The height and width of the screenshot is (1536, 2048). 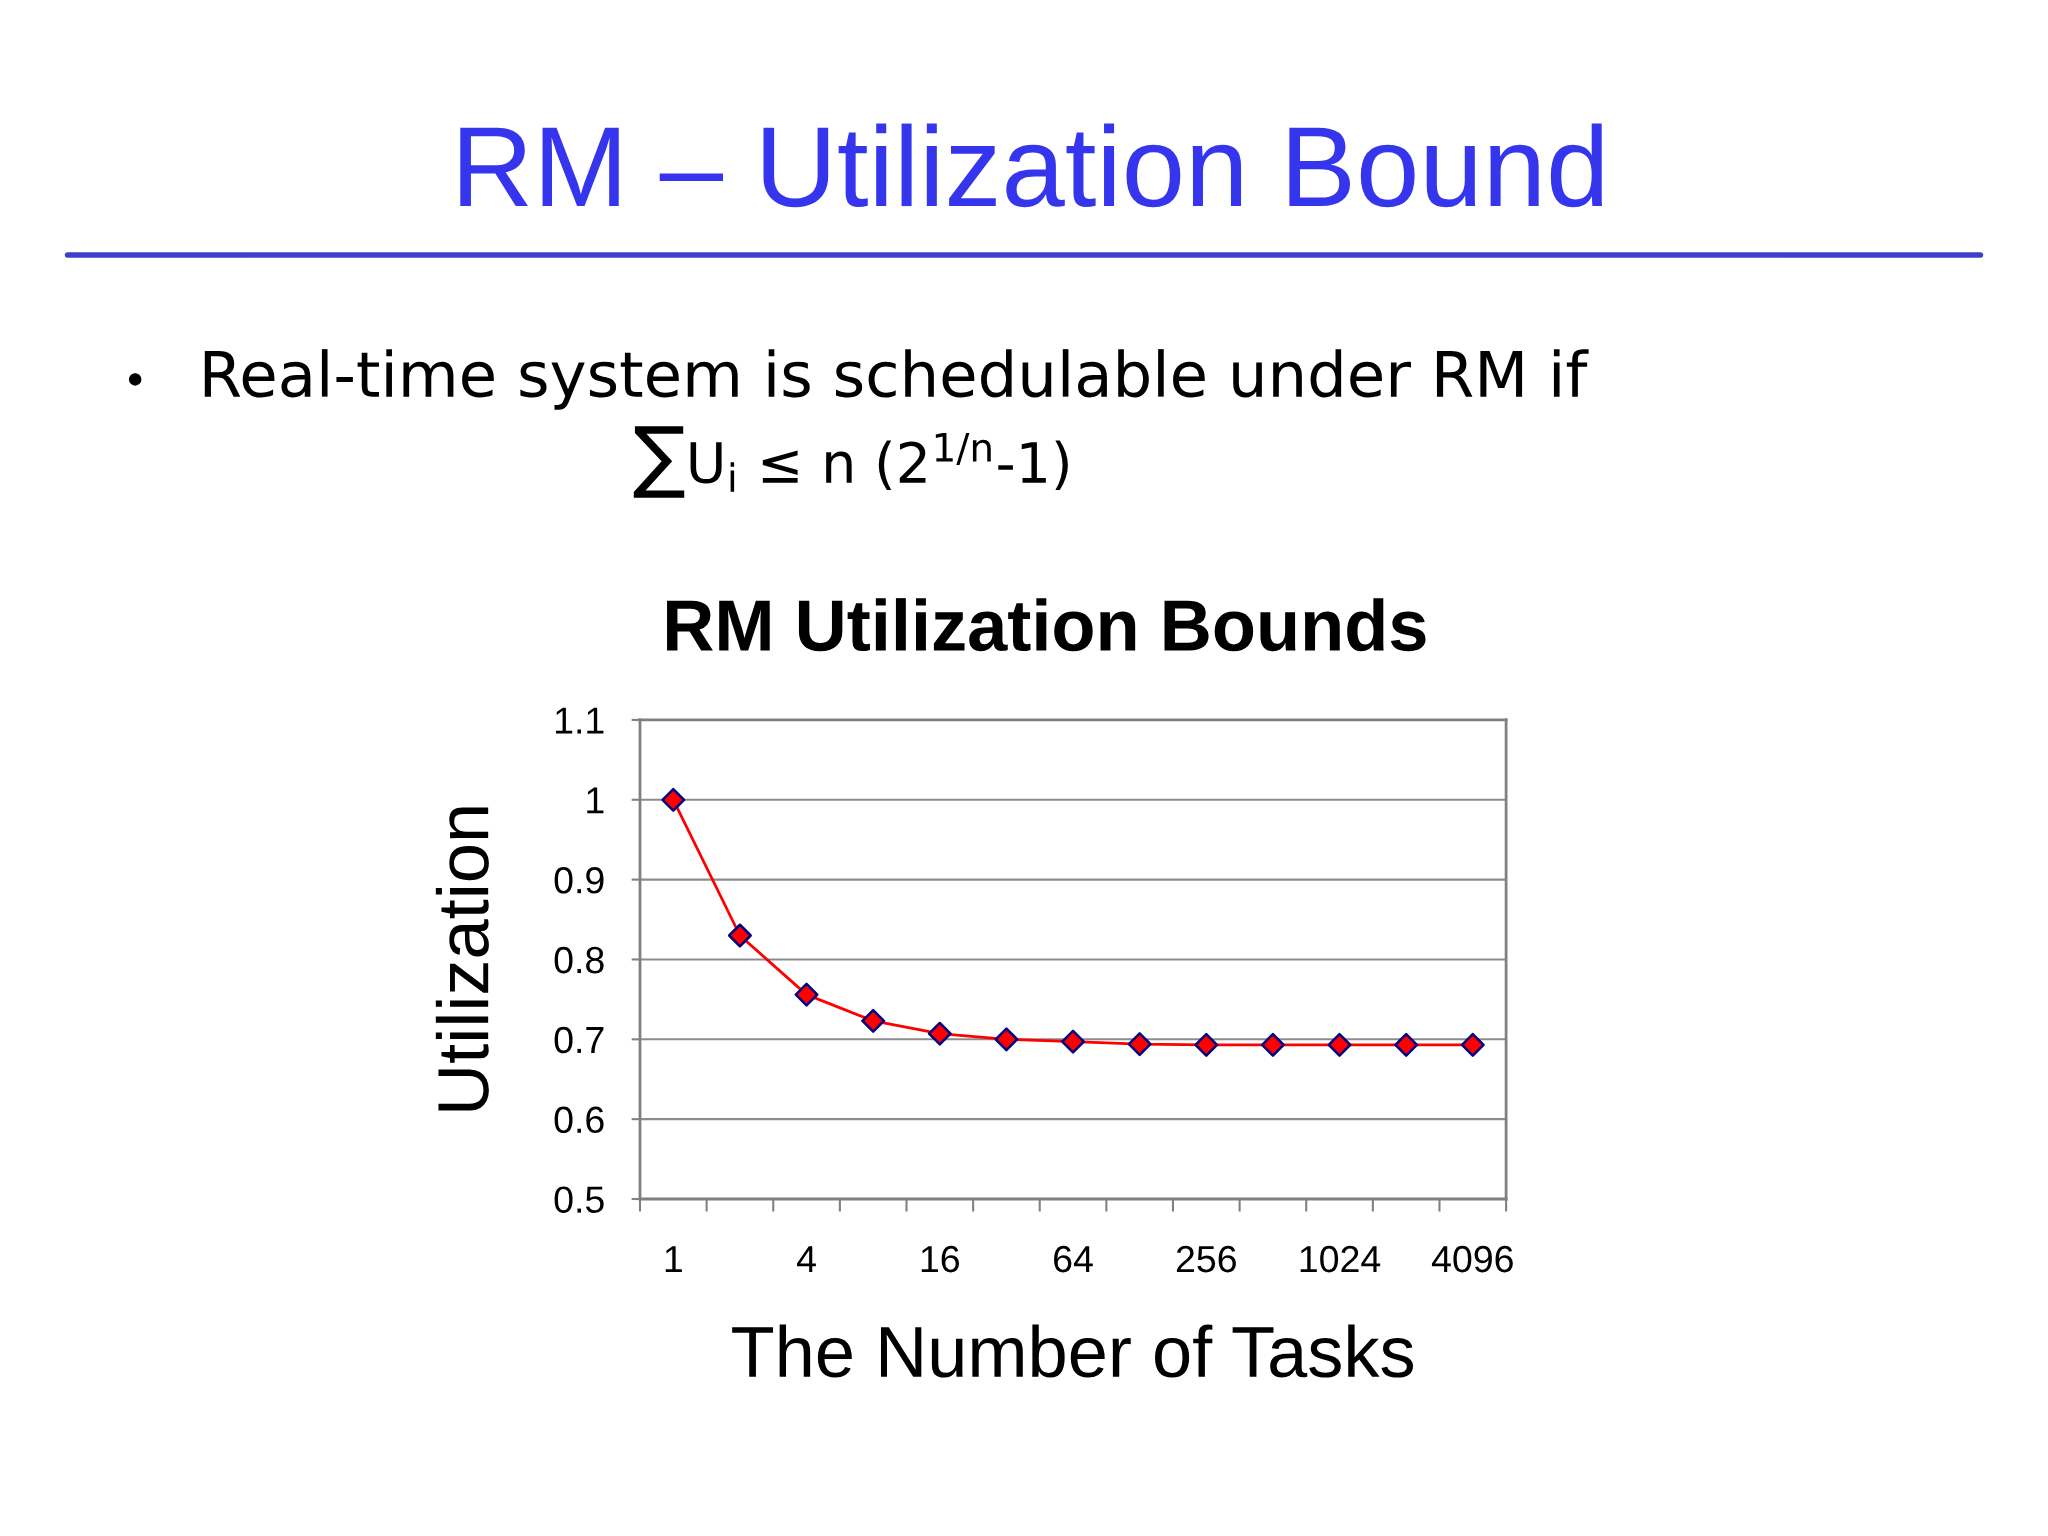 What do you see at coordinates (580, 720) in the screenshot?
I see `y-tick-label: 1.1` at bounding box center [580, 720].